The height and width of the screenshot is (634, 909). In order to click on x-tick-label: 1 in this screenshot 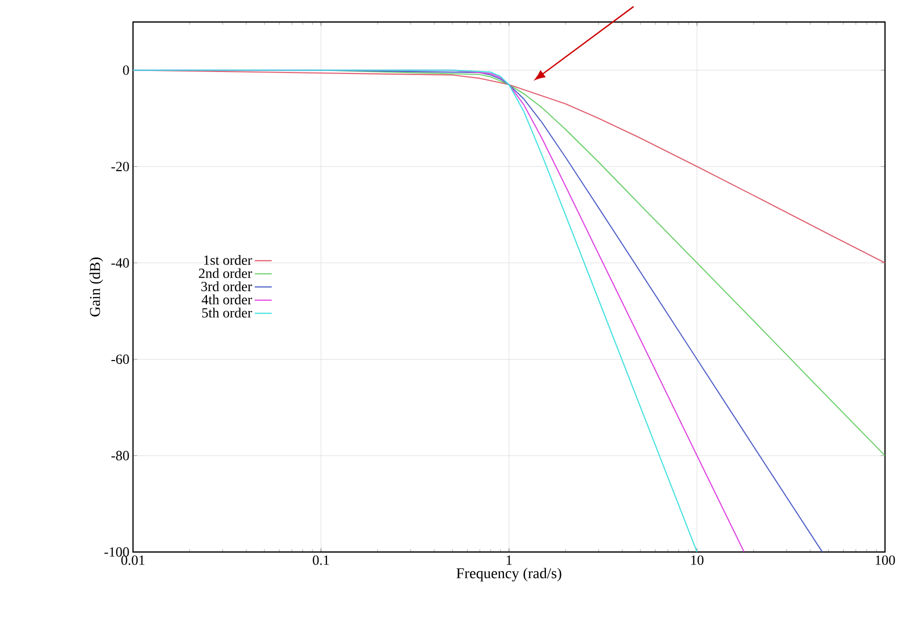, I will do `click(509, 560)`.